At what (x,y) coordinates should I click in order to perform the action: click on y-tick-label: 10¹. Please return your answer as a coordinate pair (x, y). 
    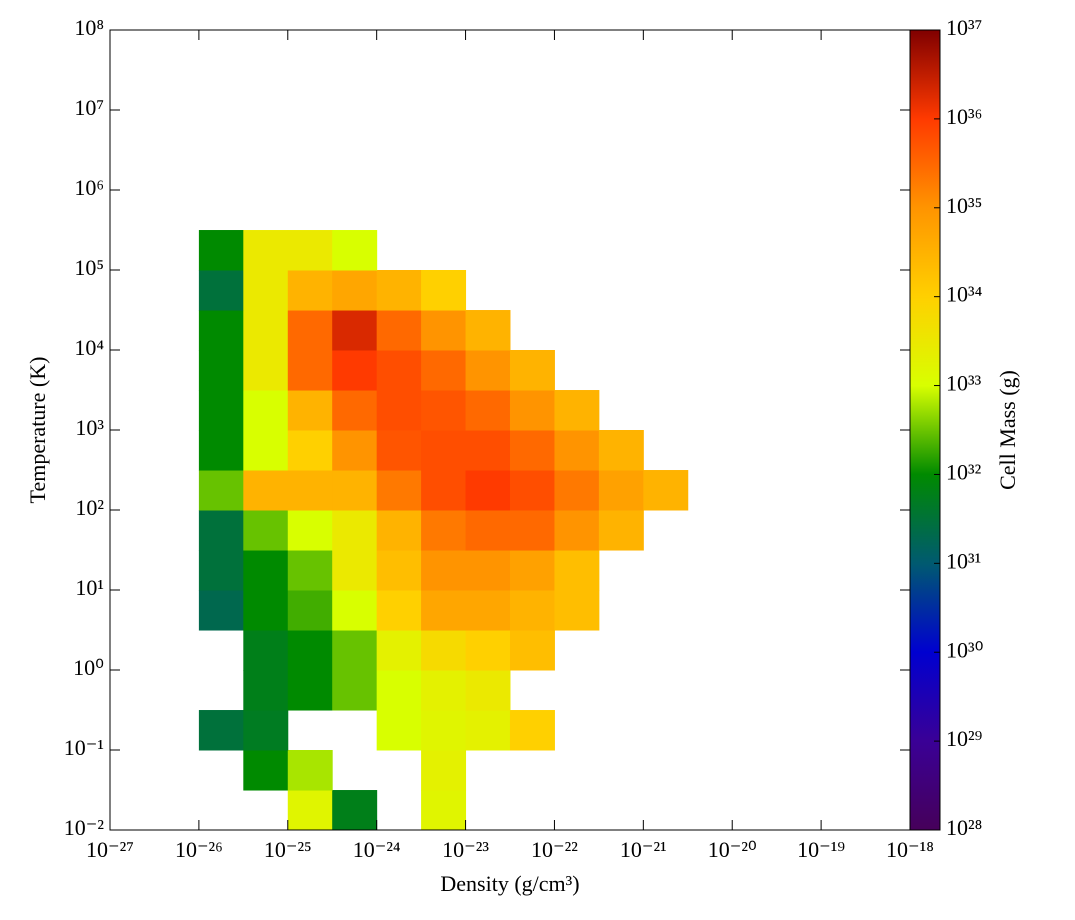
    Looking at the image, I should click on (89, 587).